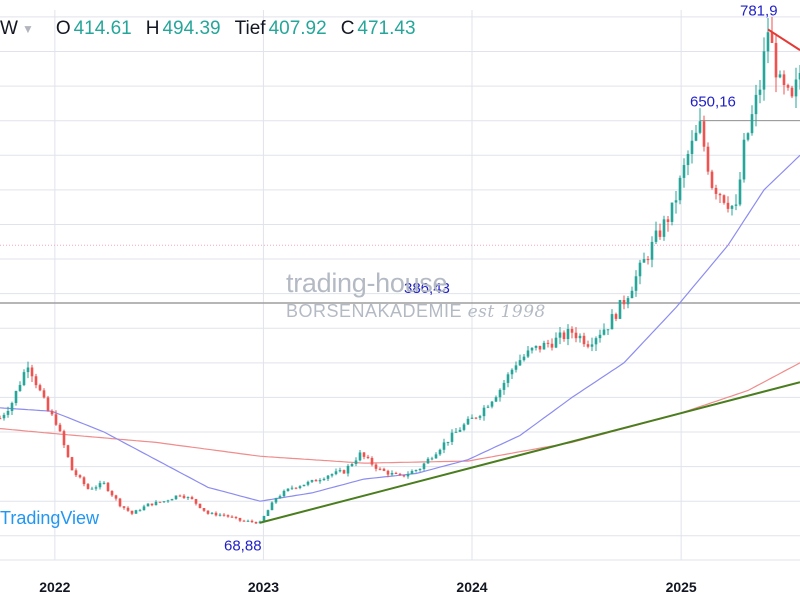  What do you see at coordinates (9, 28) in the screenshot?
I see `interval-label: W` at bounding box center [9, 28].